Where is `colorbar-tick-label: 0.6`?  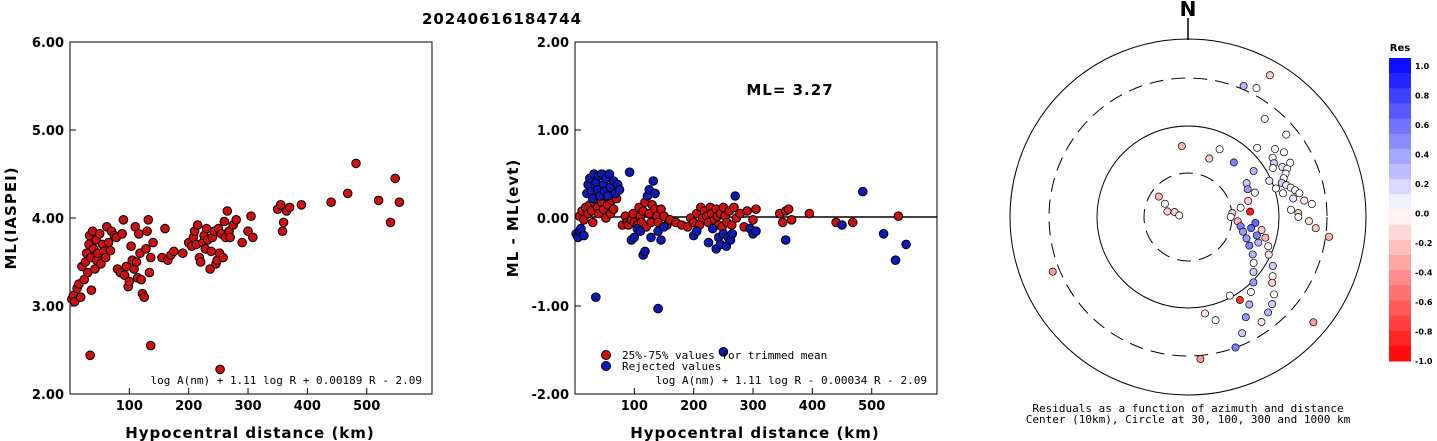
colorbar-tick-label: 0.6 is located at coordinates (1422, 125).